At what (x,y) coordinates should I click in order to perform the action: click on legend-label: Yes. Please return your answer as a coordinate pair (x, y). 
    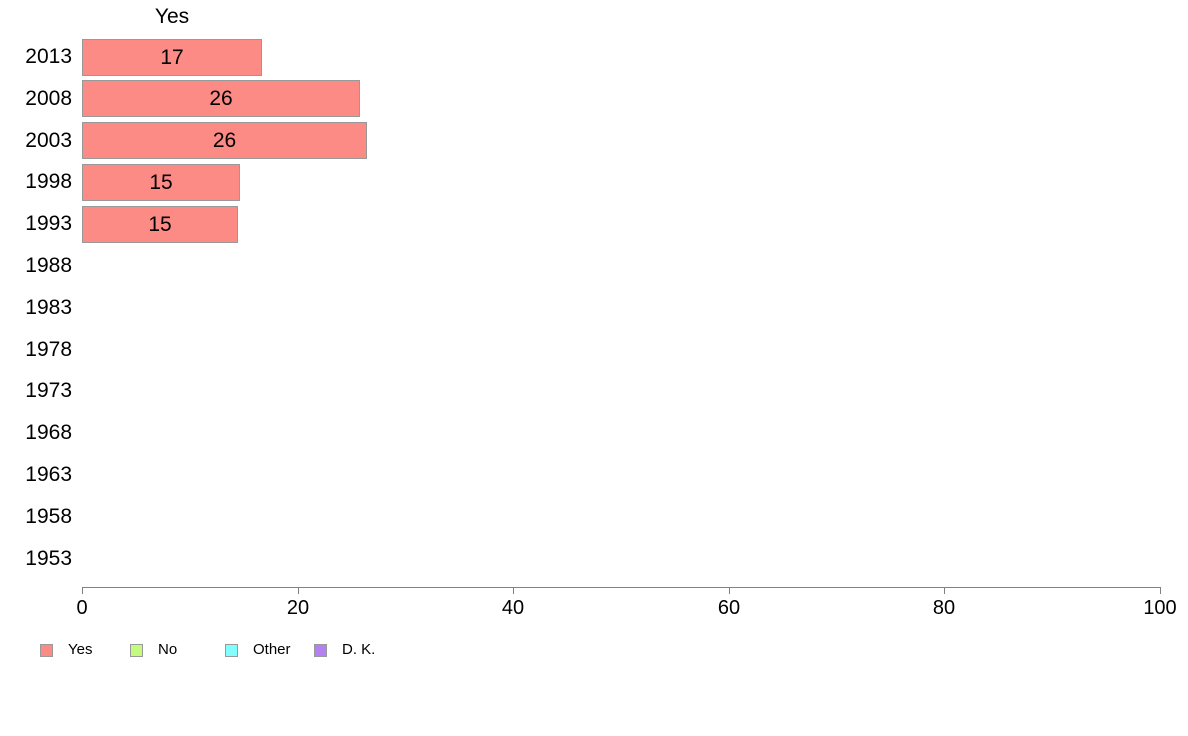
    Looking at the image, I should click on (80, 649).